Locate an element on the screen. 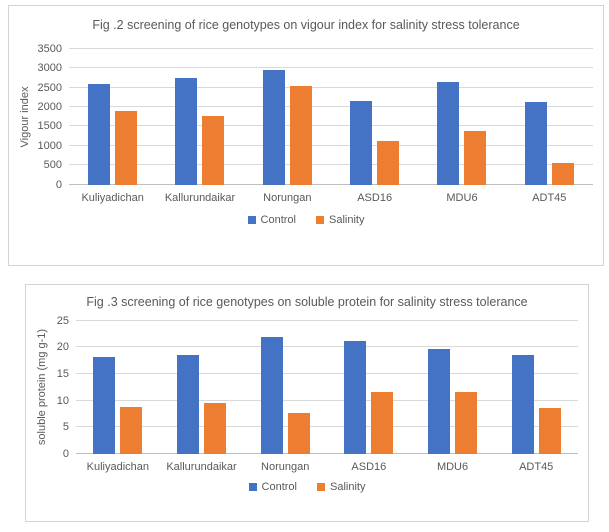  y-axis-title-text: Vigour index is located at coordinates (25, 117).